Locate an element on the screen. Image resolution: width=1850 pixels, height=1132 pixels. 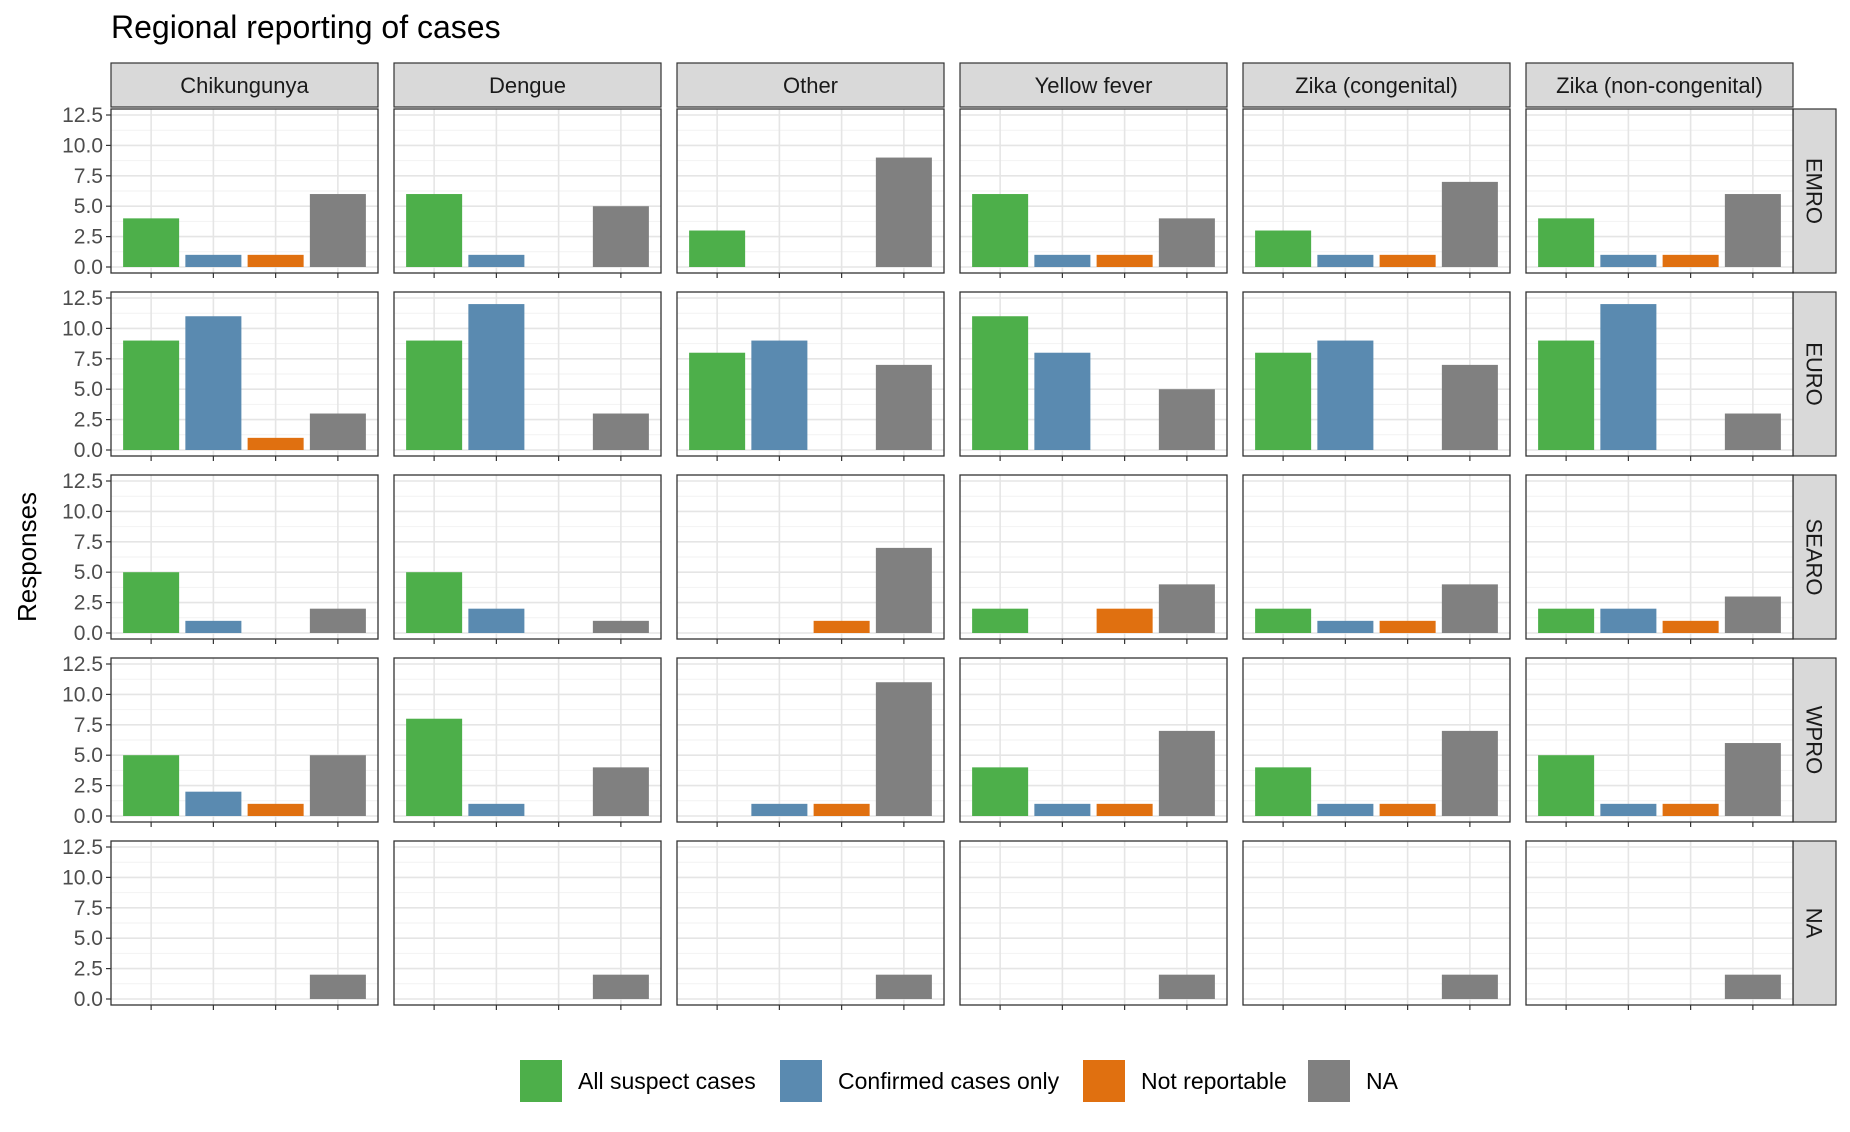
bar-searo-chikungunya-all-suspect-cases is located at coordinates (151, 602).